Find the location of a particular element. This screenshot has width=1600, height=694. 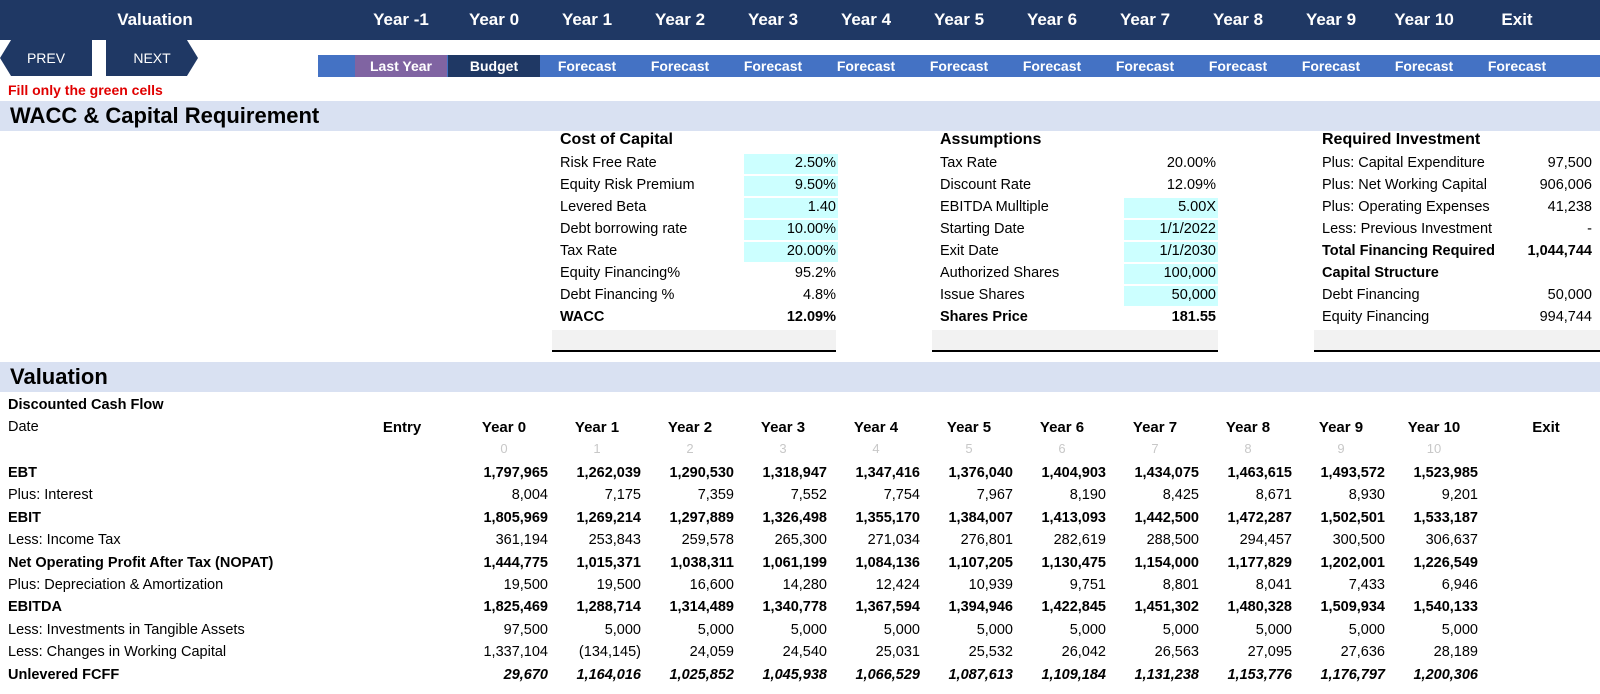

entry-label: Entry is located at coordinates (402, 427).